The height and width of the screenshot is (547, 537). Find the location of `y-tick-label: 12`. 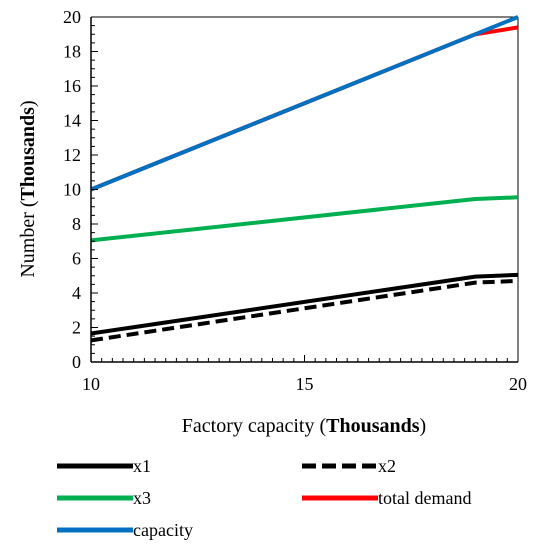

y-tick-label: 12 is located at coordinates (72, 155).